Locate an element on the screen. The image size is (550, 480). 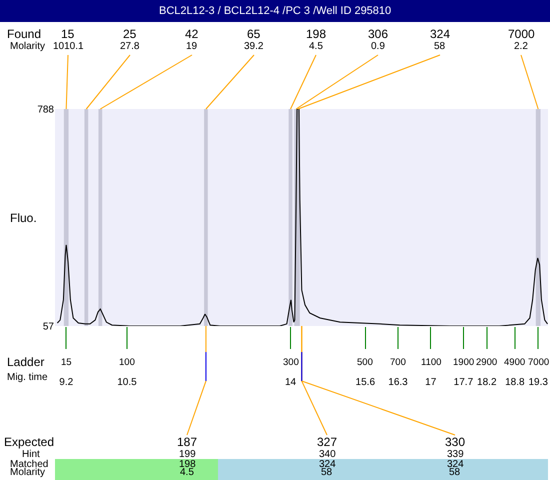
text: 2.2 is located at coordinates (521, 46).